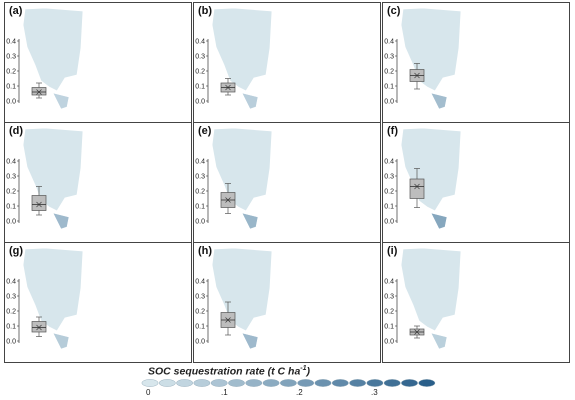 This screenshot has height=400, width=575. I want to click on panel-b: 0.0 0.1 0.2 0.3 0.4 (b), so click(287, 62).